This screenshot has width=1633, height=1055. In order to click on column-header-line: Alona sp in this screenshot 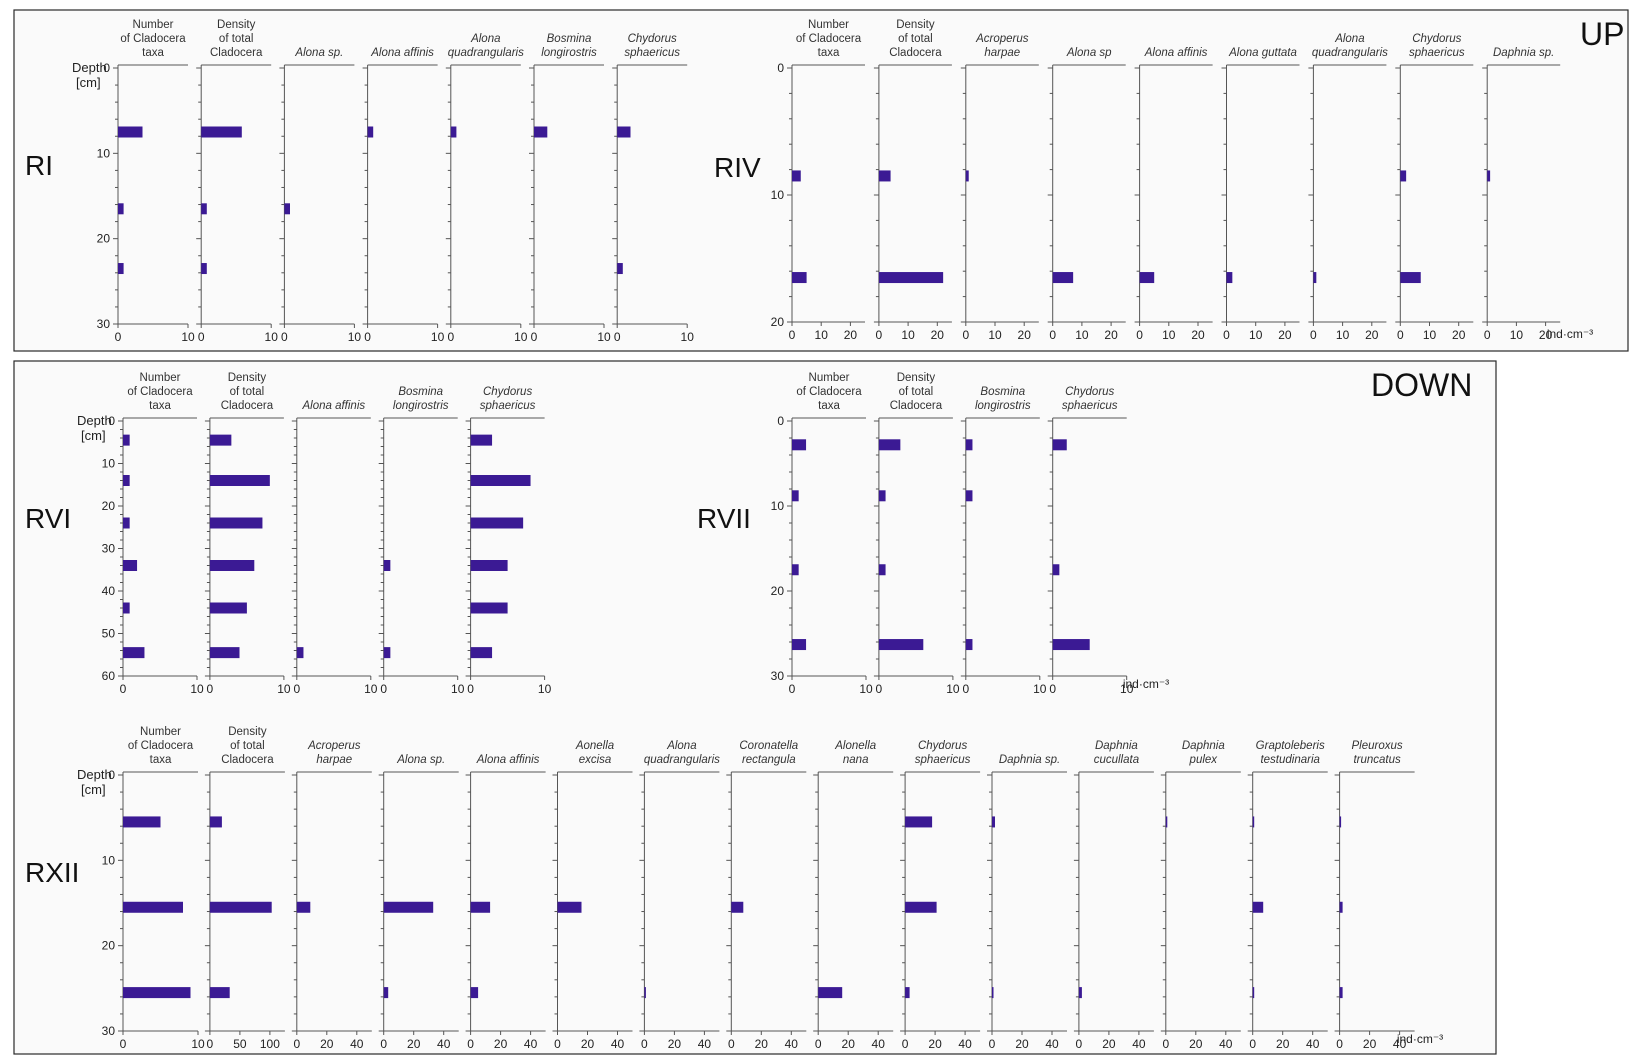, I will do `click(1089, 53)`.